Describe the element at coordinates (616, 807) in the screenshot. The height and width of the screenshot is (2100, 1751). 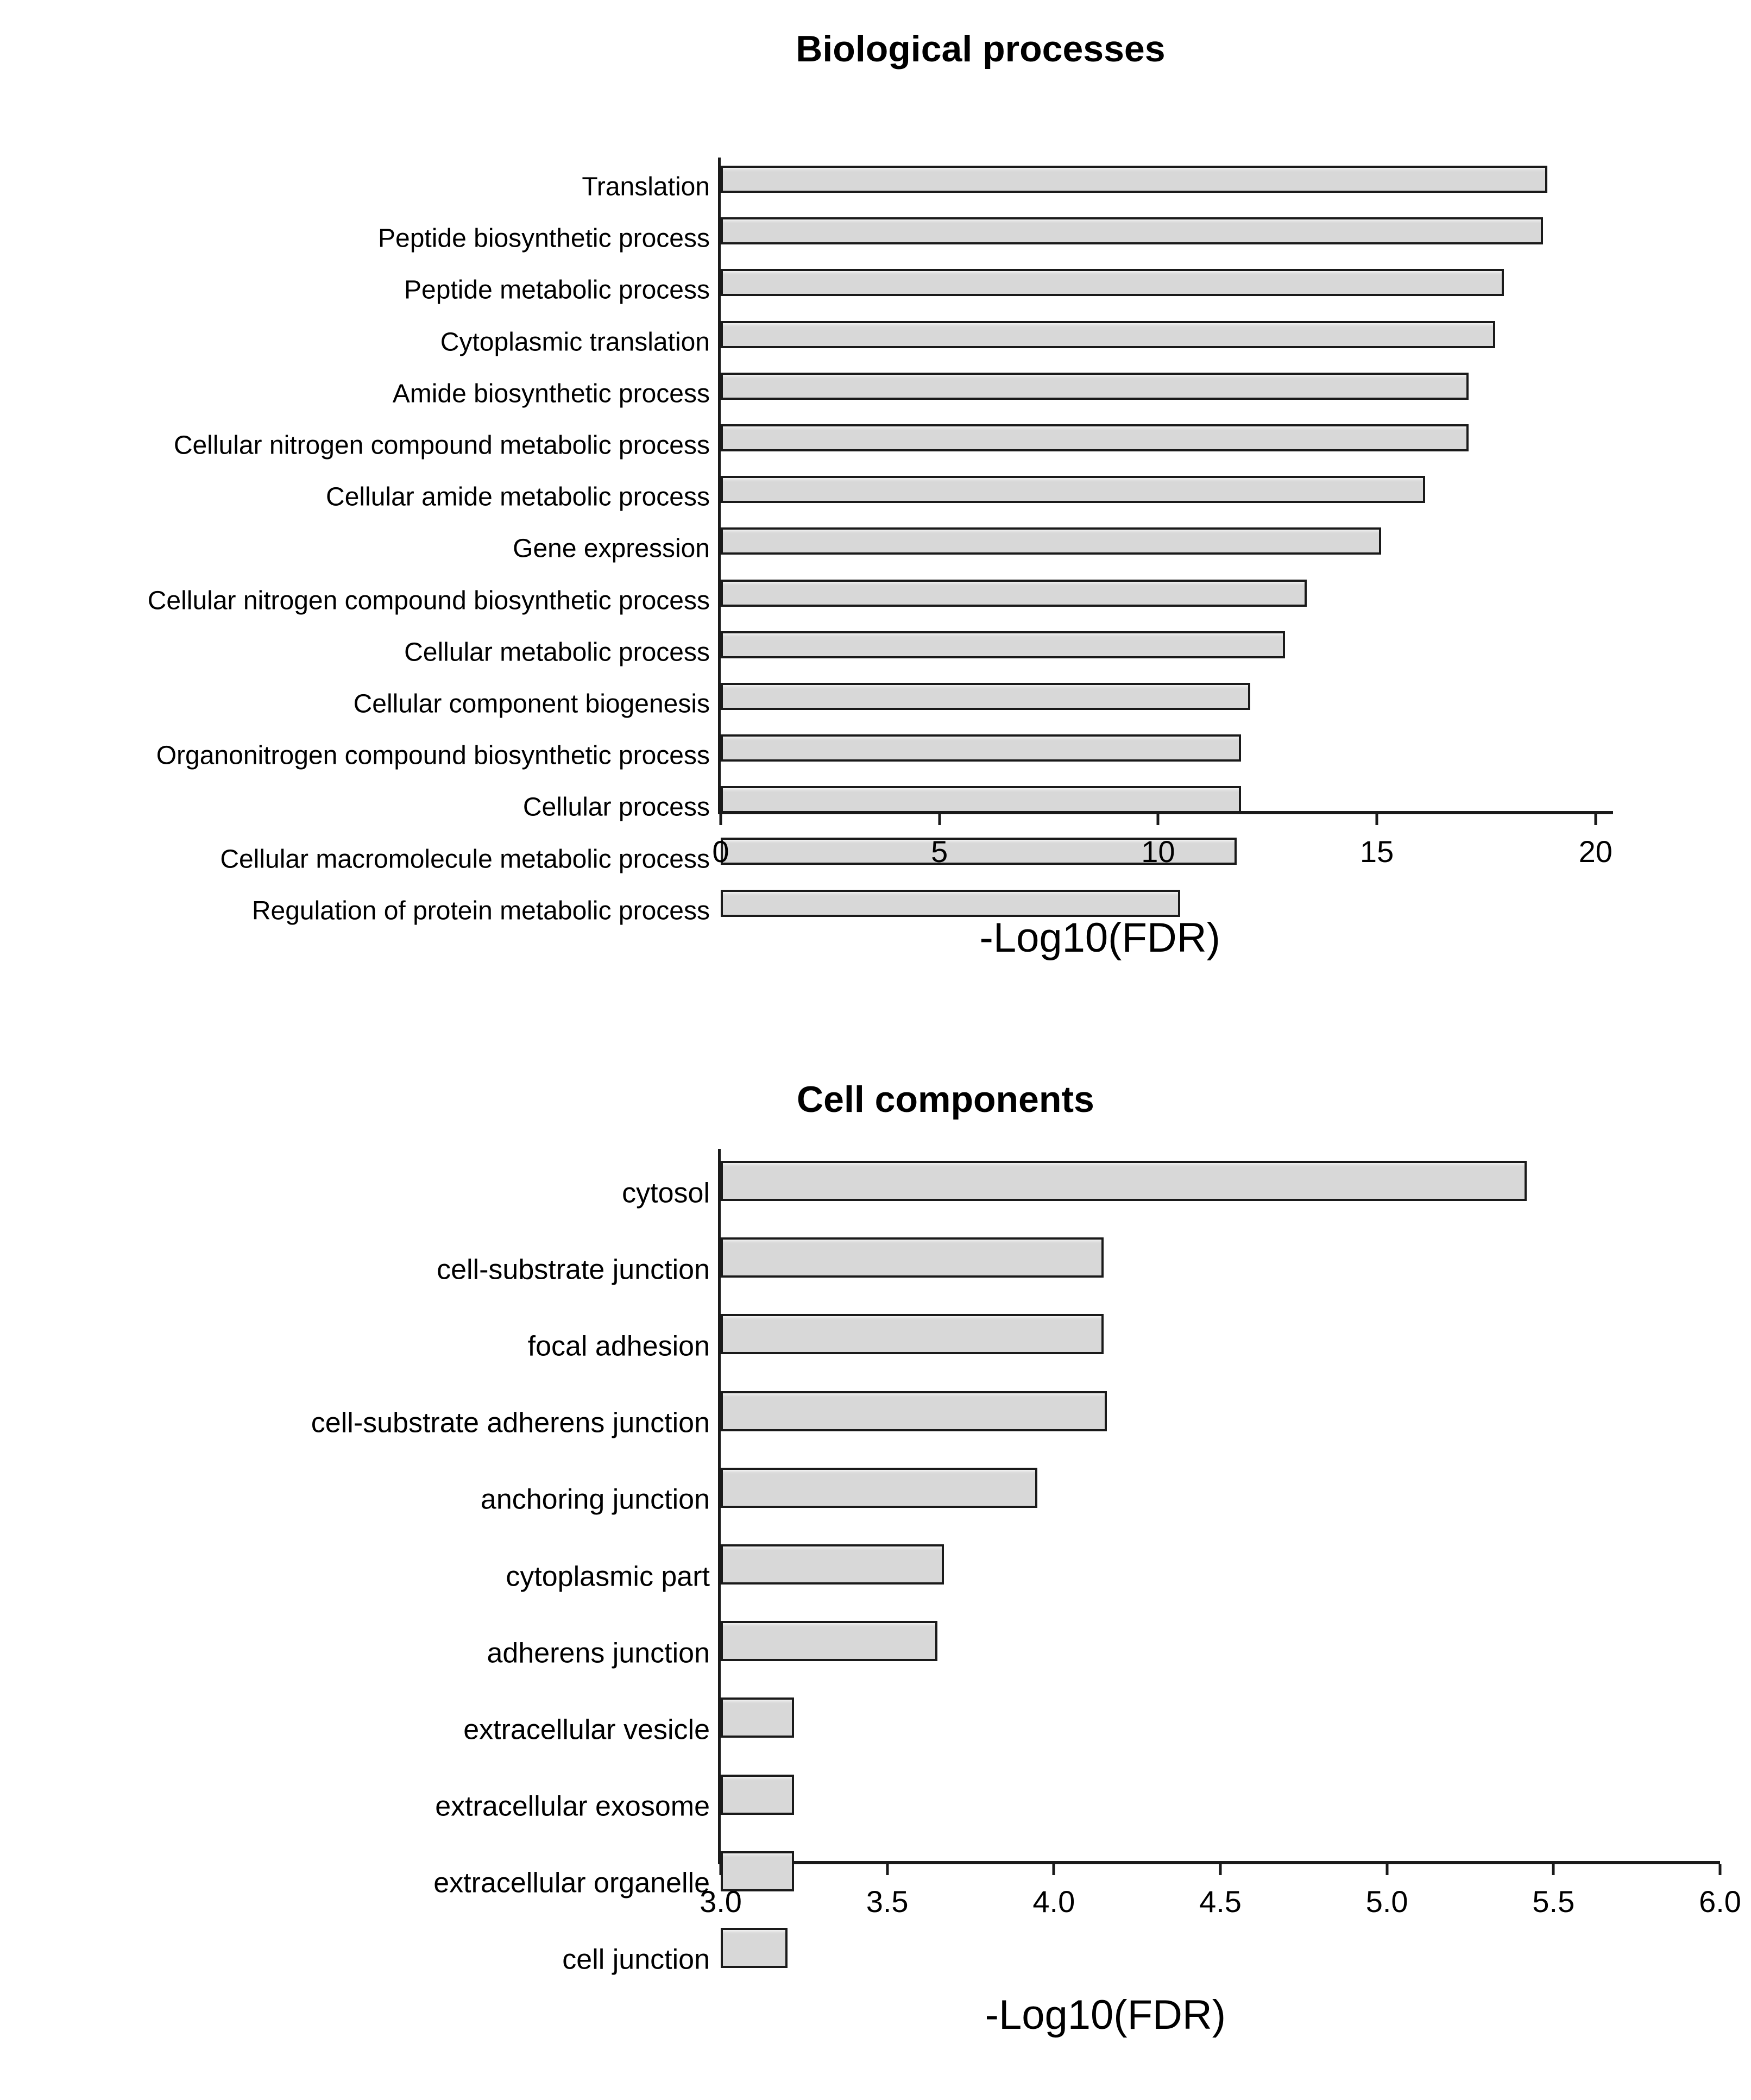
I see `category-label: Cellular process` at that location.